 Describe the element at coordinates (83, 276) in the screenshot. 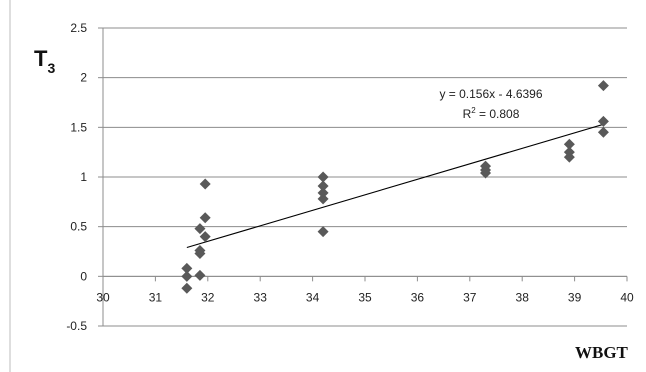

I see `y-tick-label: 0` at that location.